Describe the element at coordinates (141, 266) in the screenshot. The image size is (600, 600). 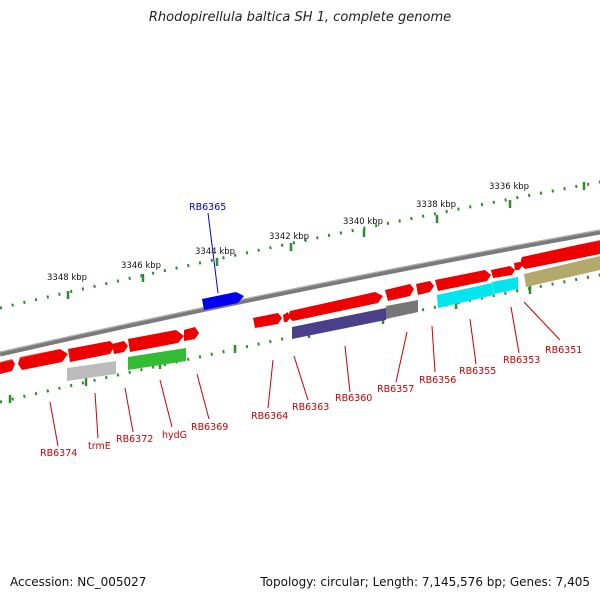
I see `scale-label: 3346 kbp` at that location.